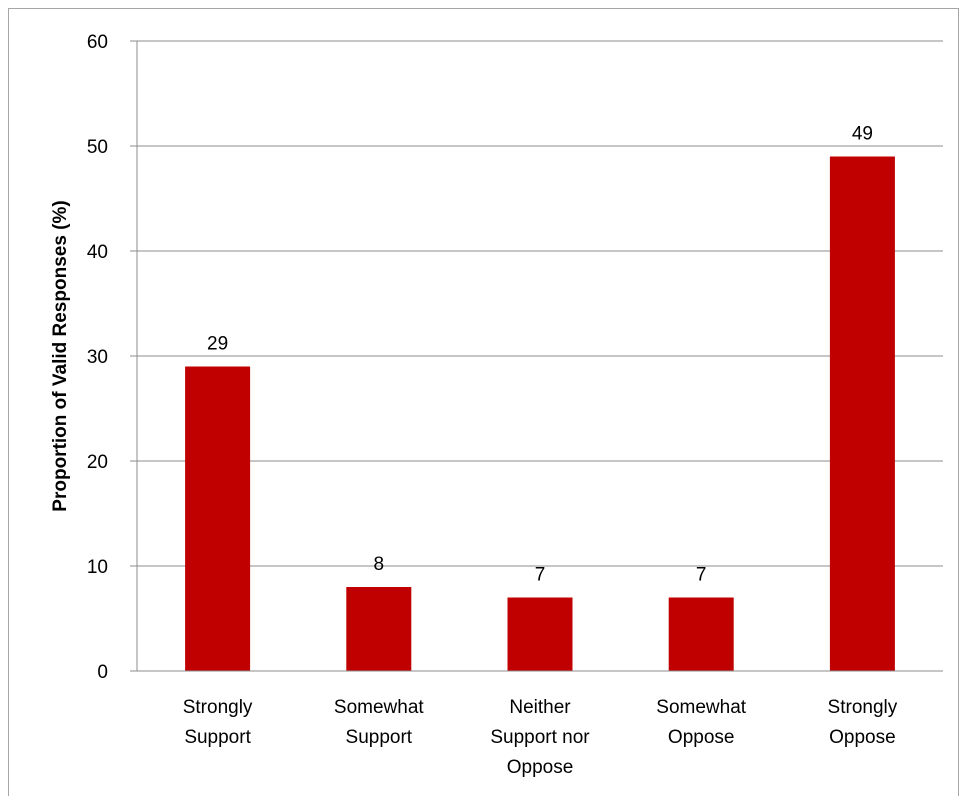 The image size is (961, 798). I want to click on category-label: Strongly Oppose, so click(863, 722).